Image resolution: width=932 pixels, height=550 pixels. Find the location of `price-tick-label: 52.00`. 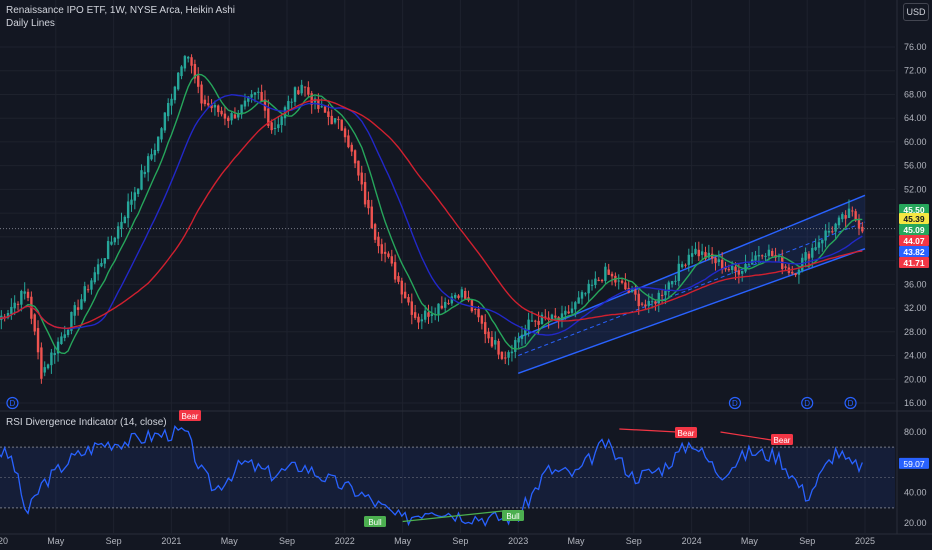

price-tick-label: 52.00 is located at coordinates (915, 189).